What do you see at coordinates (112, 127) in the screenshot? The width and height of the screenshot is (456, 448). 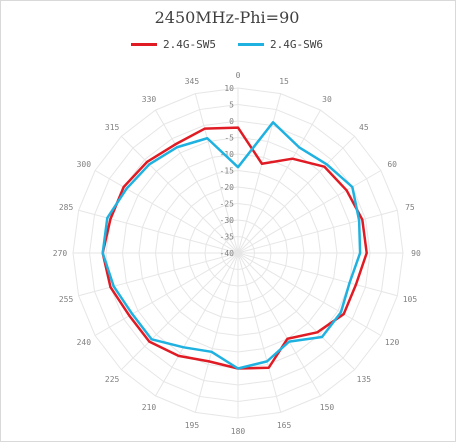 I see `angle-tick-label: 315` at bounding box center [112, 127].